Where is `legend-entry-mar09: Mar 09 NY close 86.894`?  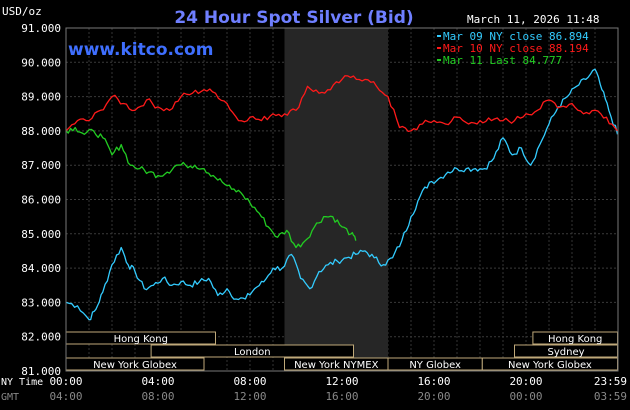
legend-entry-mar09: Mar 09 NY close 86.894 is located at coordinates (516, 36).